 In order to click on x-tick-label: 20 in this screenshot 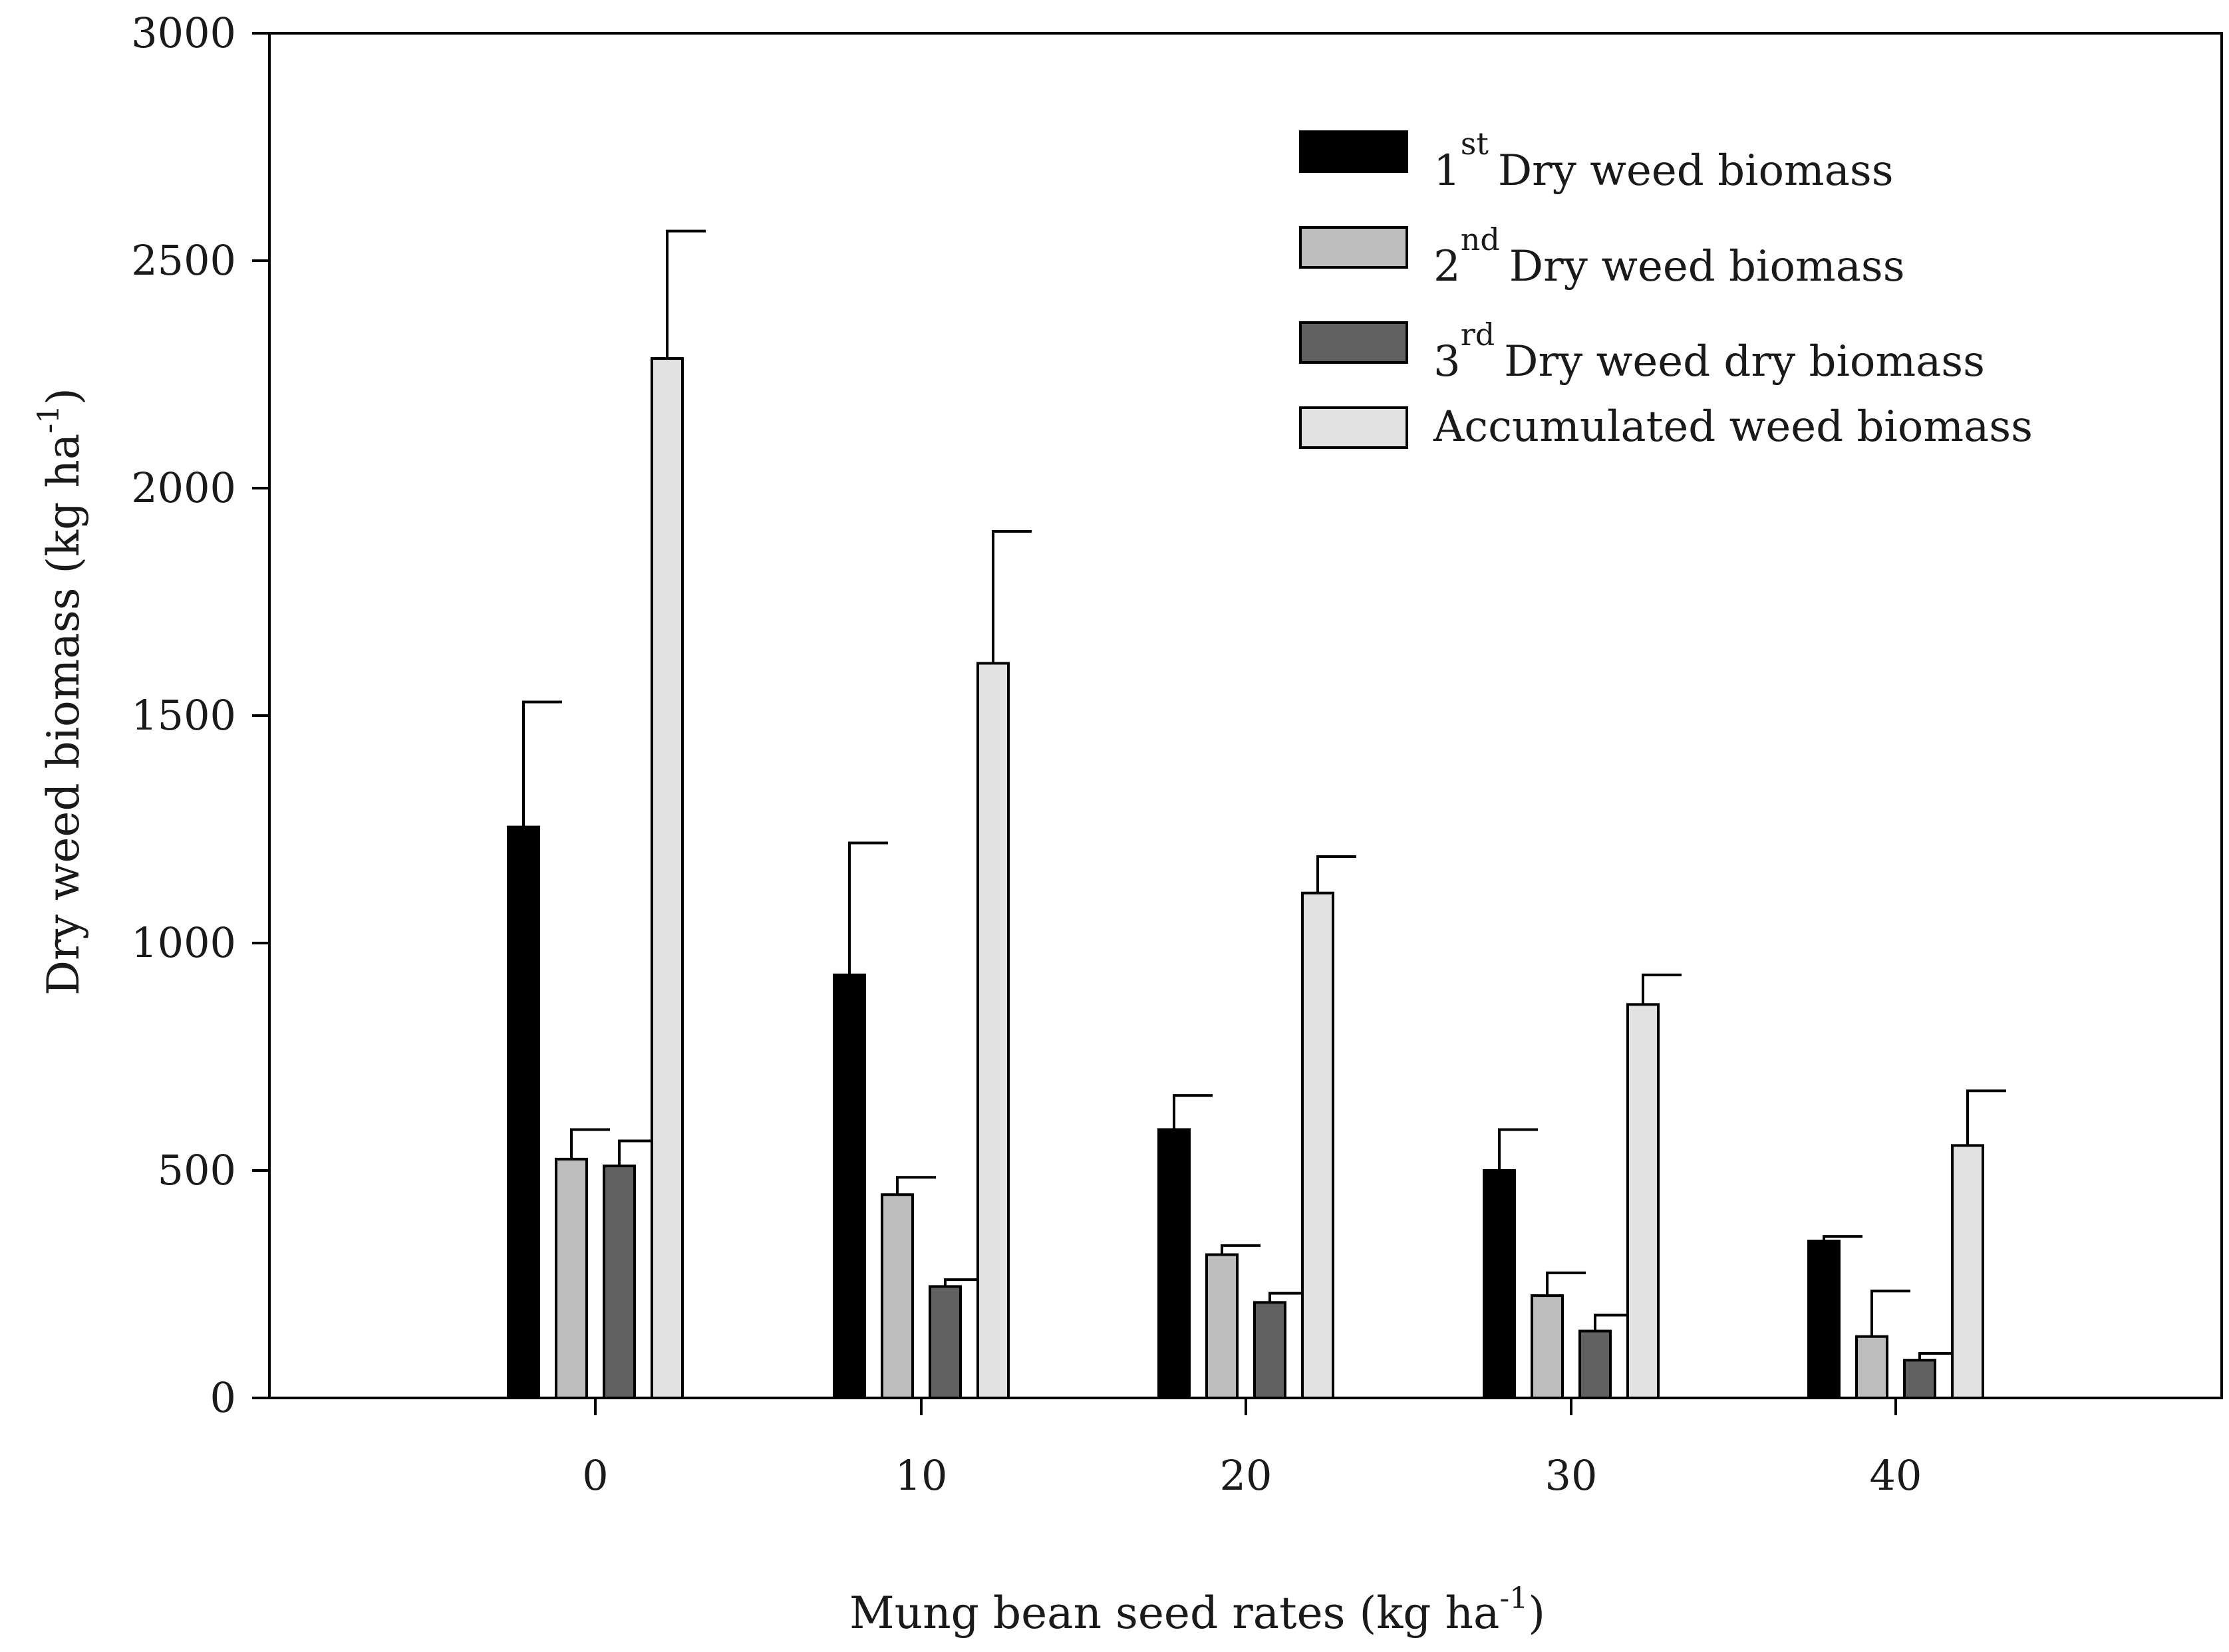, I will do `click(1246, 1475)`.